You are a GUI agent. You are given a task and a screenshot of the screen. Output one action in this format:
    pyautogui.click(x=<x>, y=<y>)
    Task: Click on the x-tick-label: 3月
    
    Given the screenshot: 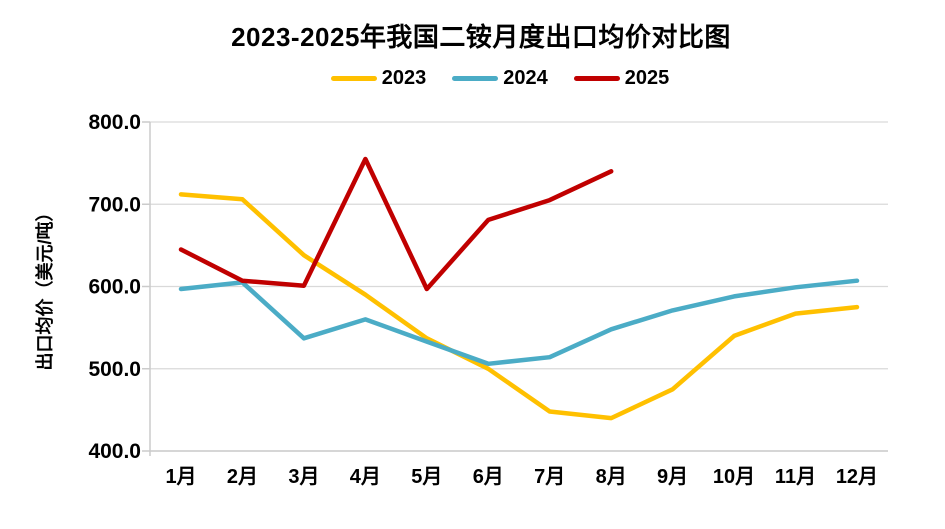 What is the action you would take?
    pyautogui.click(x=303, y=477)
    